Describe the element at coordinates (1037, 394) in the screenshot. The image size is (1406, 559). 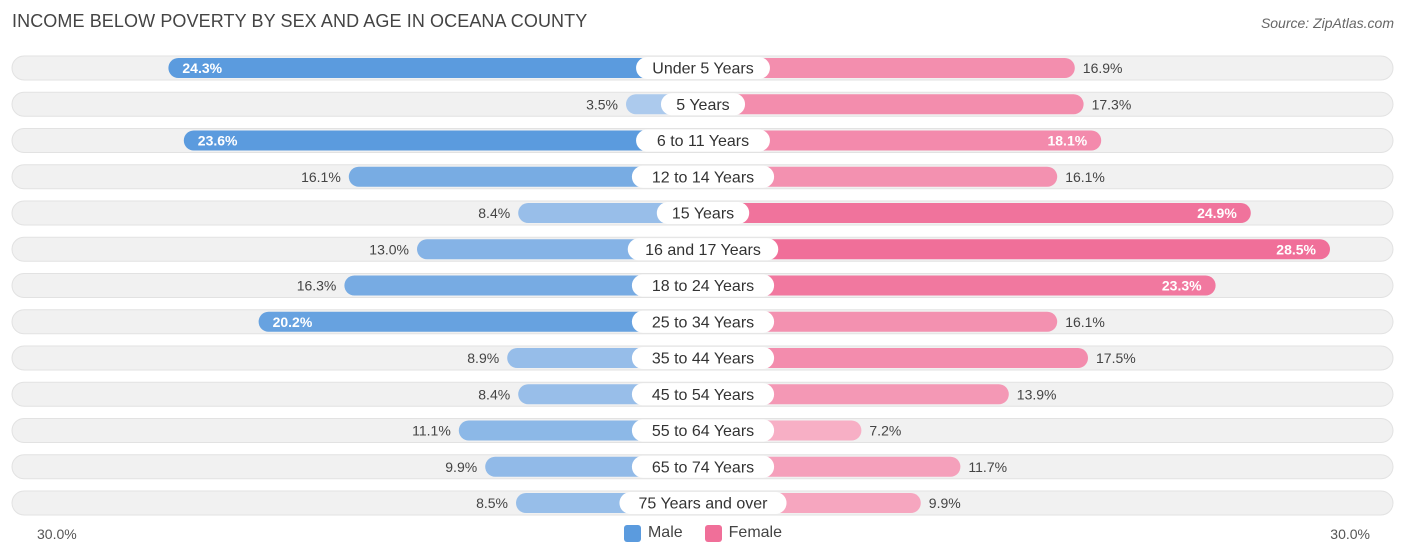
I see `female-value-label: 13.9%` at that location.